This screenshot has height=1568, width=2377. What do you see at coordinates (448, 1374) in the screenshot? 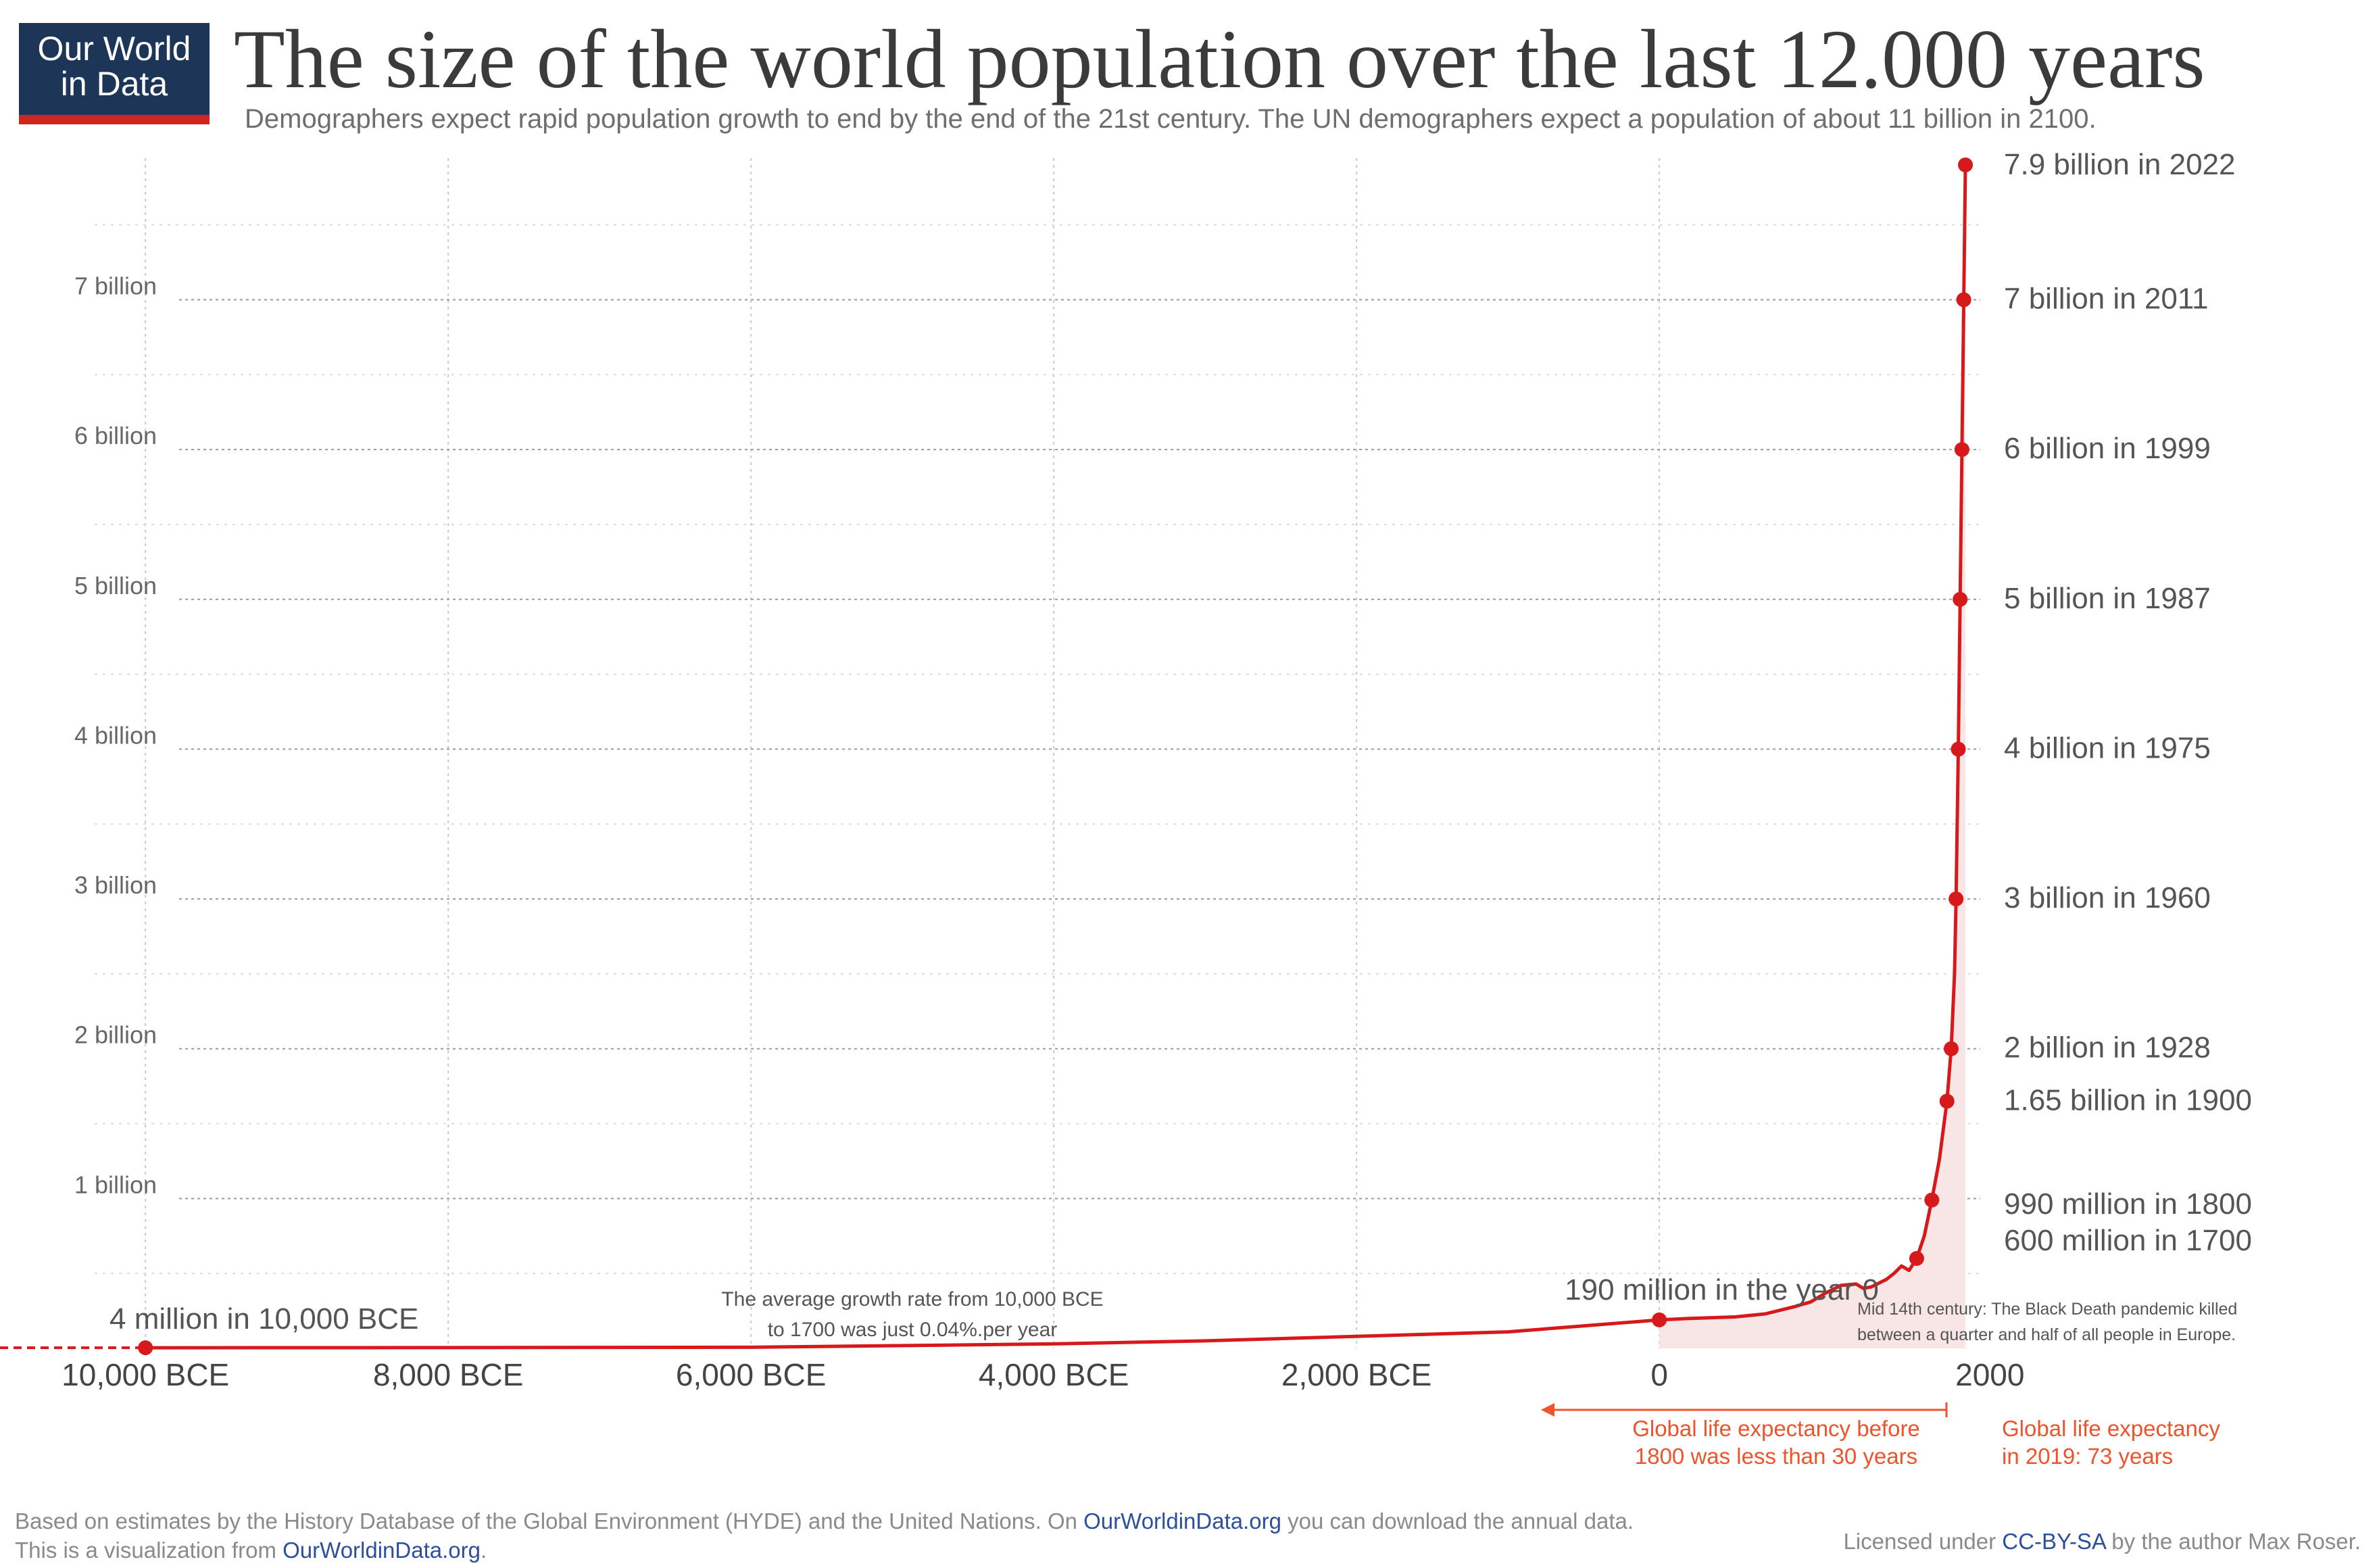
I see `x-tick-label: 8,000 BCE` at bounding box center [448, 1374].